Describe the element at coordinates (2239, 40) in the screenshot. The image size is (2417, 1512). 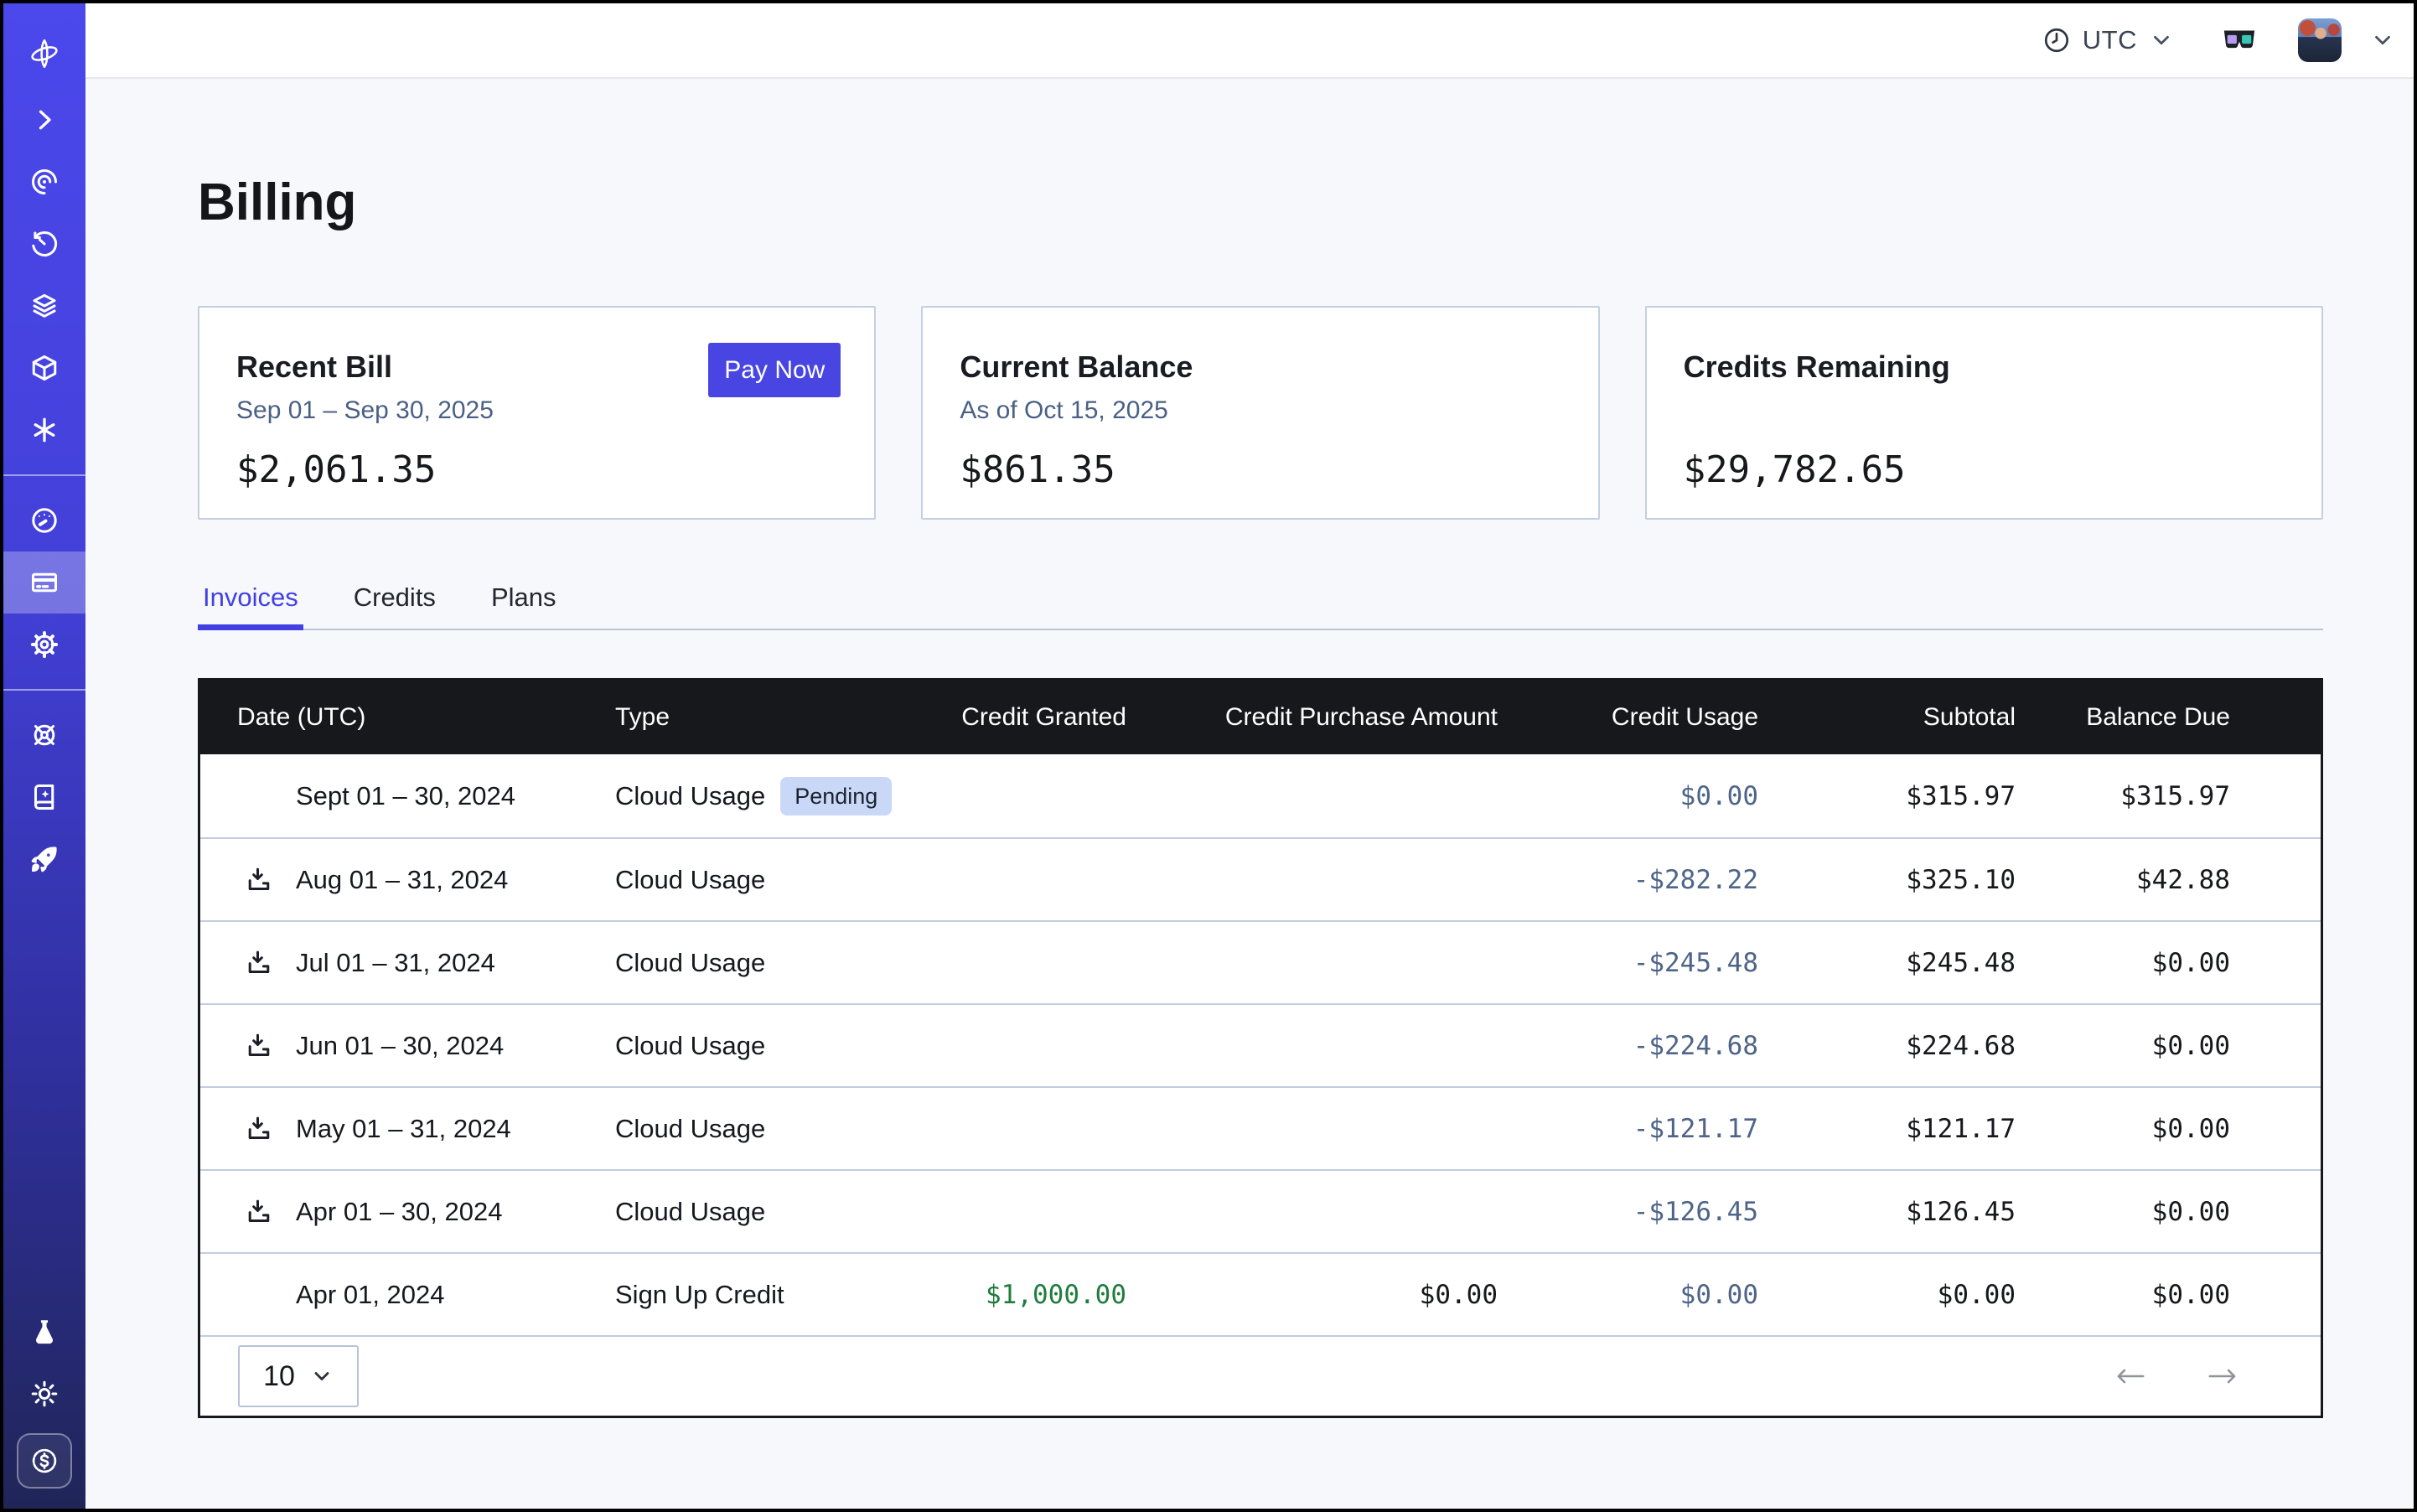
I see `3d-glasses-icon` at that location.